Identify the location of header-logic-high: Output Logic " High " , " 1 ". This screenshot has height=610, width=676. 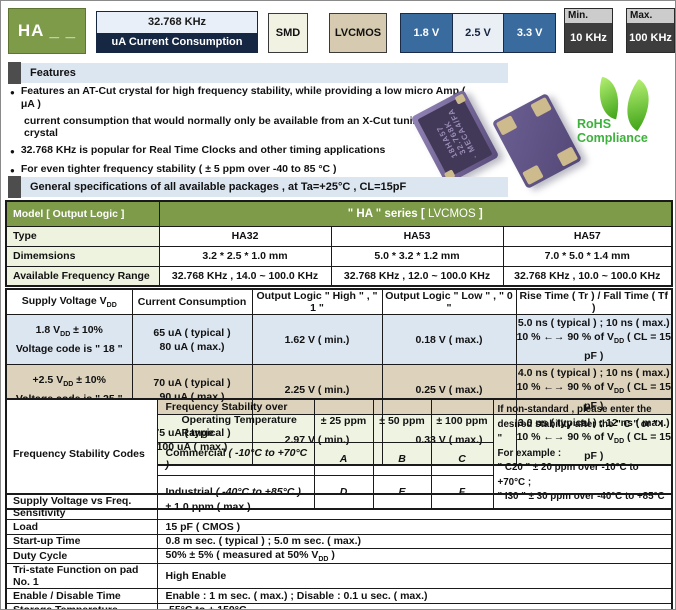
(317, 301).